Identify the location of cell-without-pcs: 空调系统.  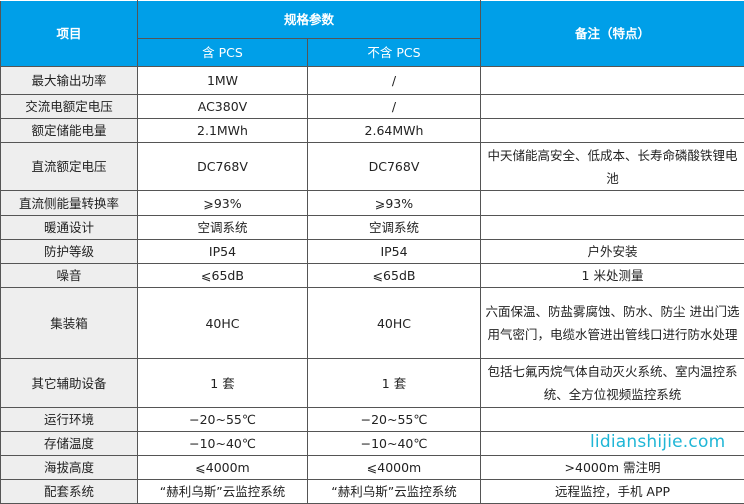
(394, 228).